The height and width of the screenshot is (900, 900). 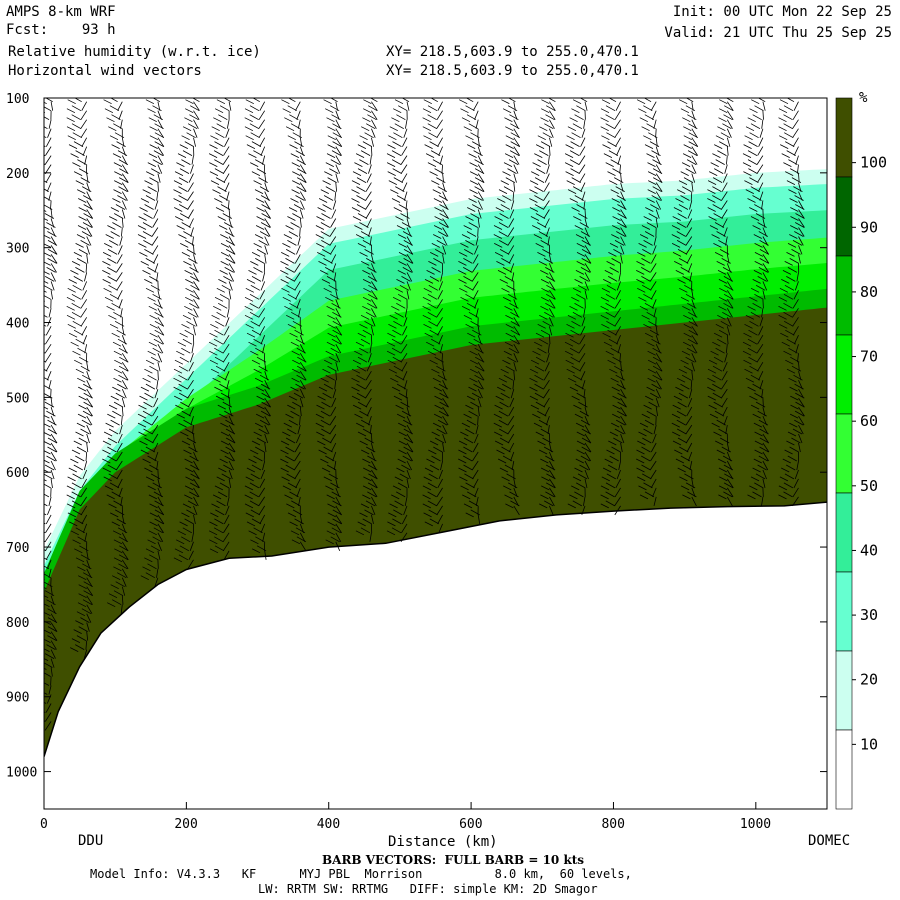 What do you see at coordinates (869, 680) in the screenshot?
I see `colorbar-tick-label: 20` at bounding box center [869, 680].